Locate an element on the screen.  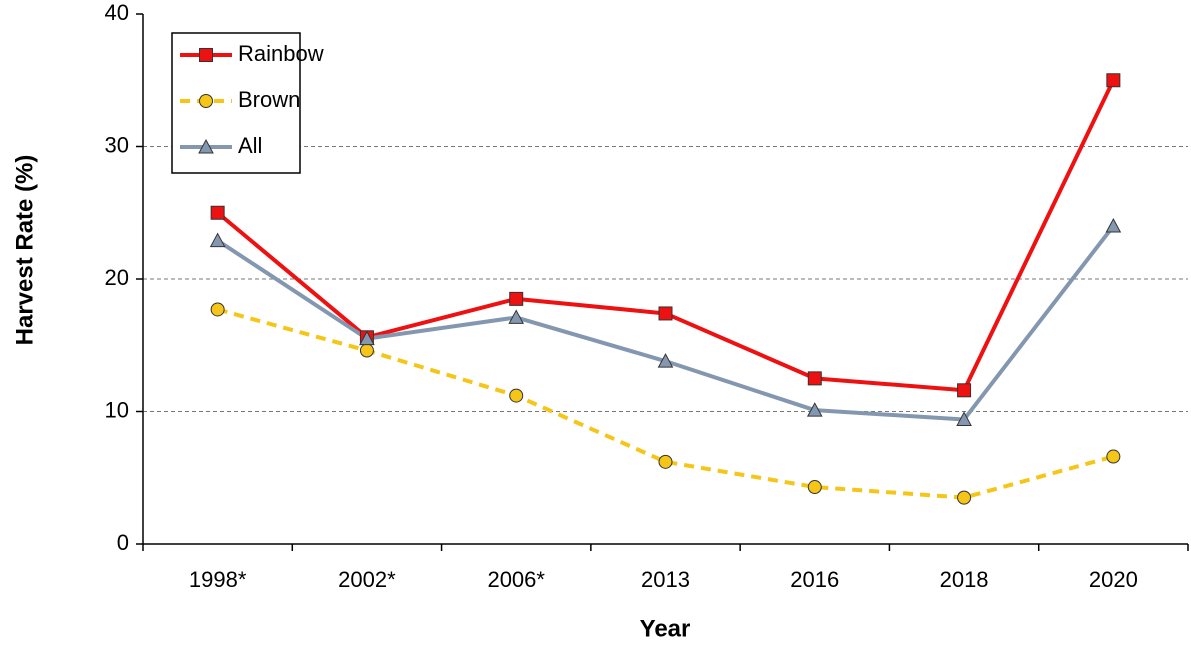
x-tick-label: 1998* is located at coordinates (218, 579).